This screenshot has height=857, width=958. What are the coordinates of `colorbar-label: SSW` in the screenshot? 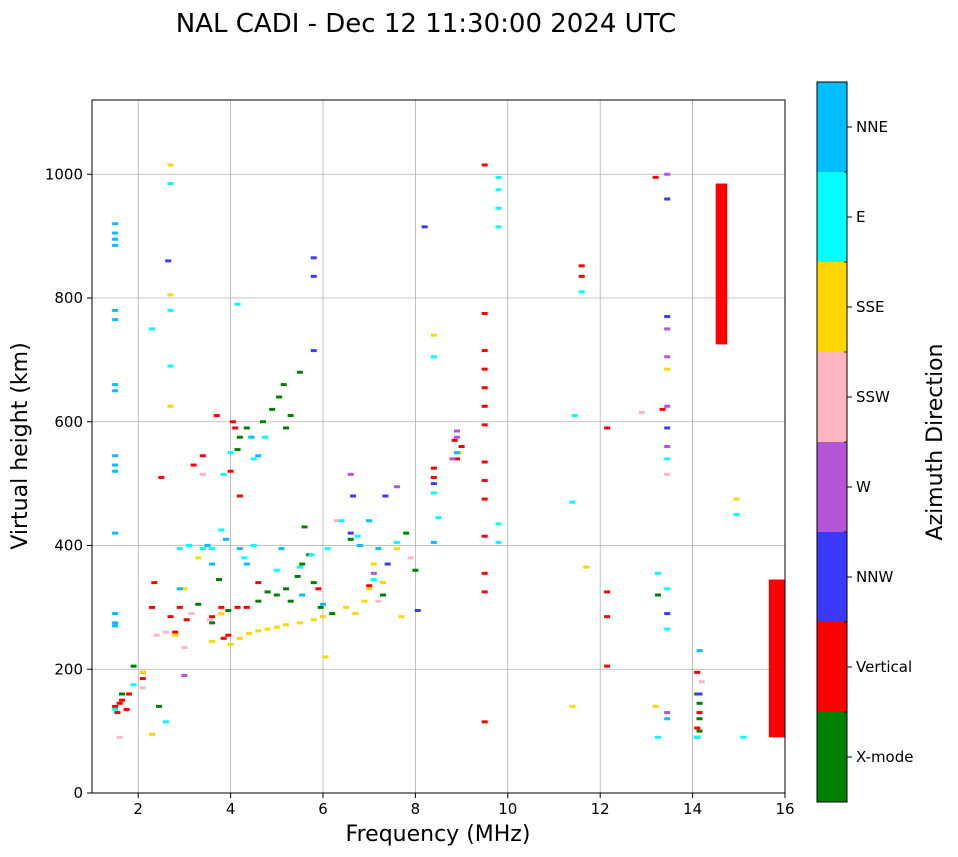 It's located at (873, 397).